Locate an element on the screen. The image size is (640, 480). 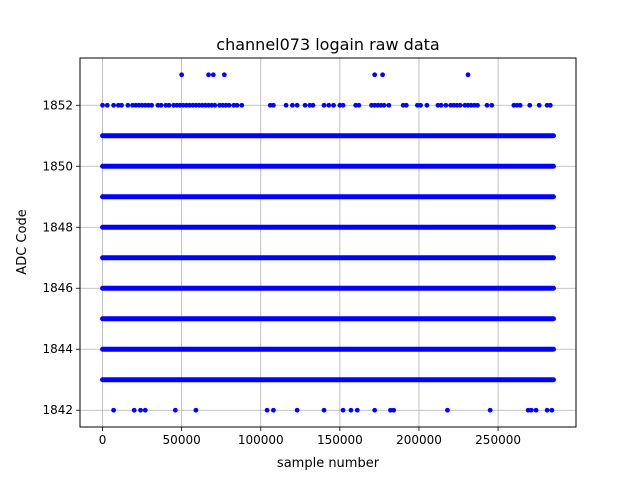
chart-title: channel073 logain raw data is located at coordinates (327, 44).